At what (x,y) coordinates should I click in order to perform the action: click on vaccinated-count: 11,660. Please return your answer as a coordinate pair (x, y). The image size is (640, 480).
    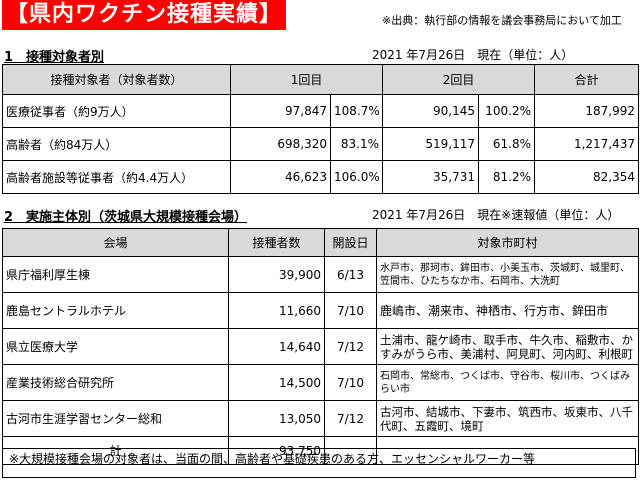
    Looking at the image, I should click on (276, 310).